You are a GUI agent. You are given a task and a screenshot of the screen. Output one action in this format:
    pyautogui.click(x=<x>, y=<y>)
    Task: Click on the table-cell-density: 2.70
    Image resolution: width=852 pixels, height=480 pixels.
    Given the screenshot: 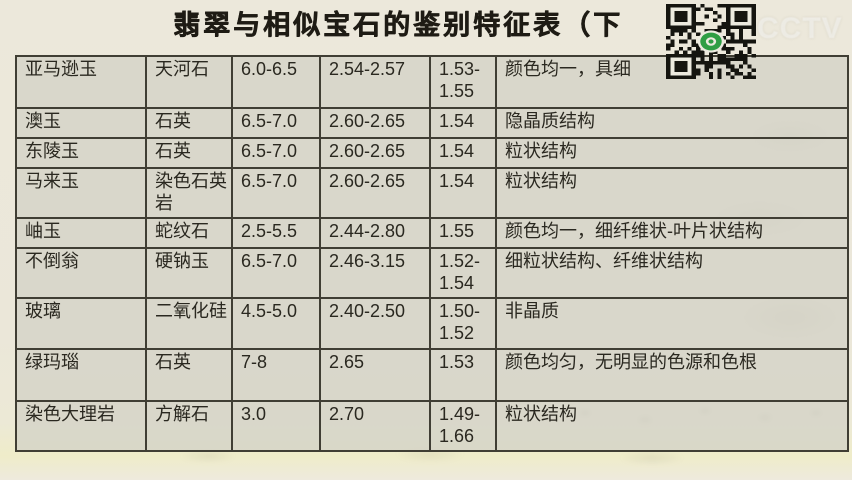 What is the action you would take?
    pyautogui.click(x=375, y=425)
    